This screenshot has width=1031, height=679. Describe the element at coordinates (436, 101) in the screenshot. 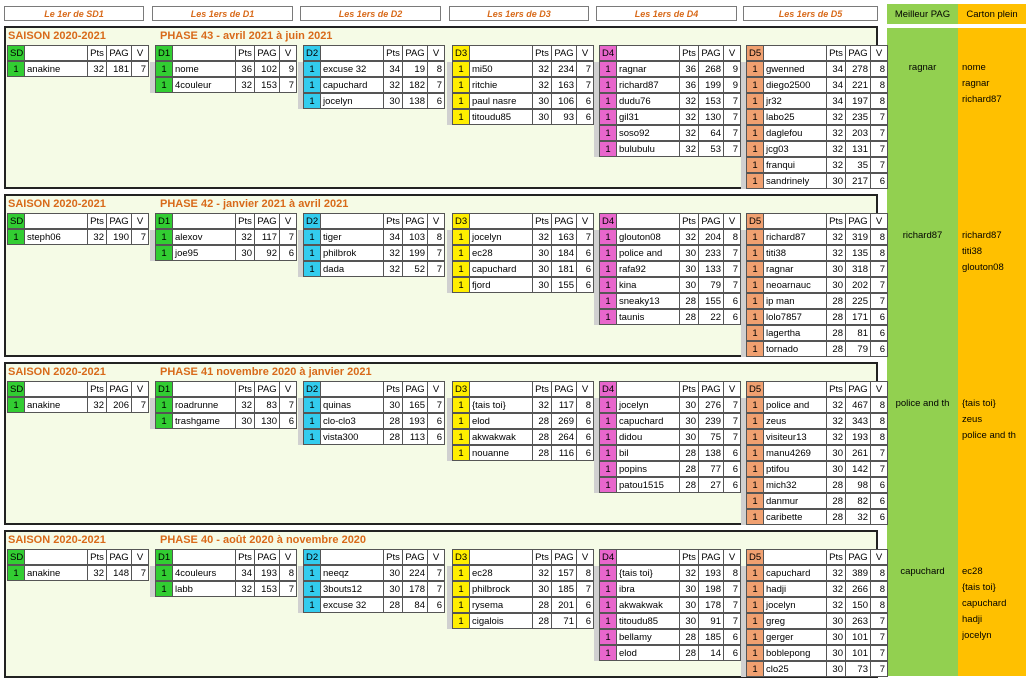

I see `v-cell: 6` at that location.